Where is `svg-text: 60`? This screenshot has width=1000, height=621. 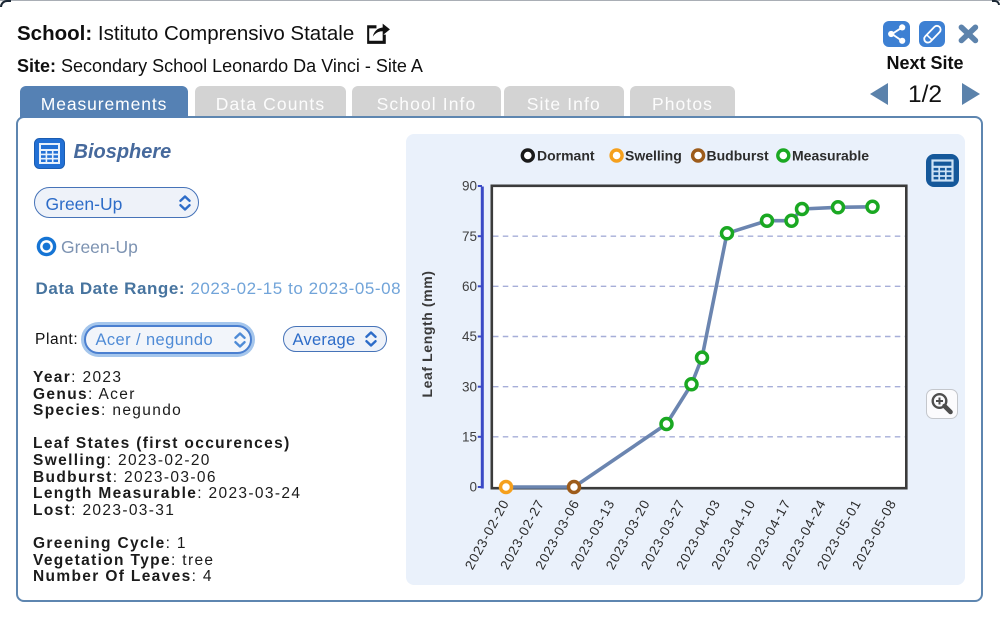
svg-text: 60 is located at coordinates (469, 286).